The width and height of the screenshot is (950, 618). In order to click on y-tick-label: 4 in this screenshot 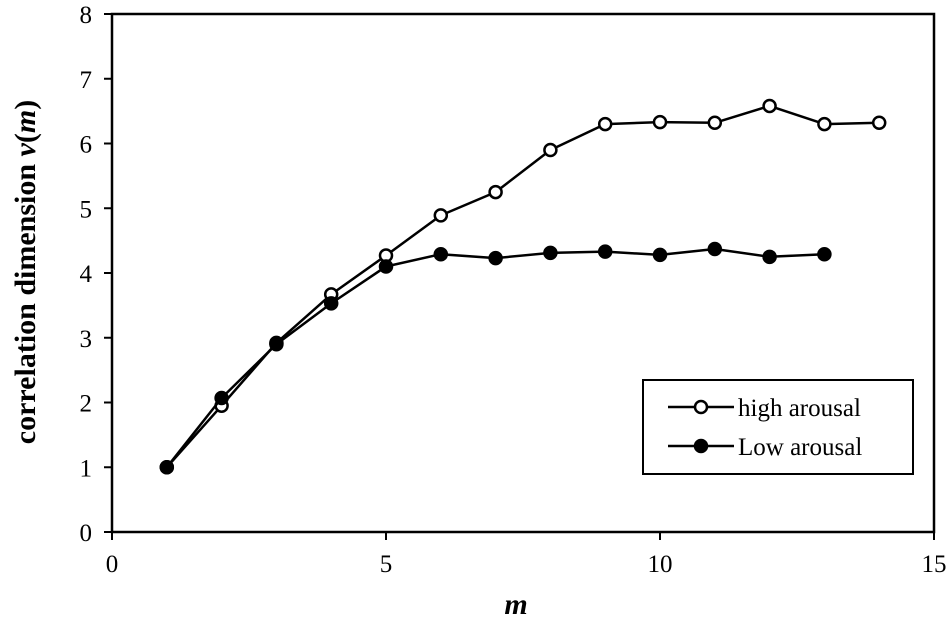, I will do `click(86, 274)`.